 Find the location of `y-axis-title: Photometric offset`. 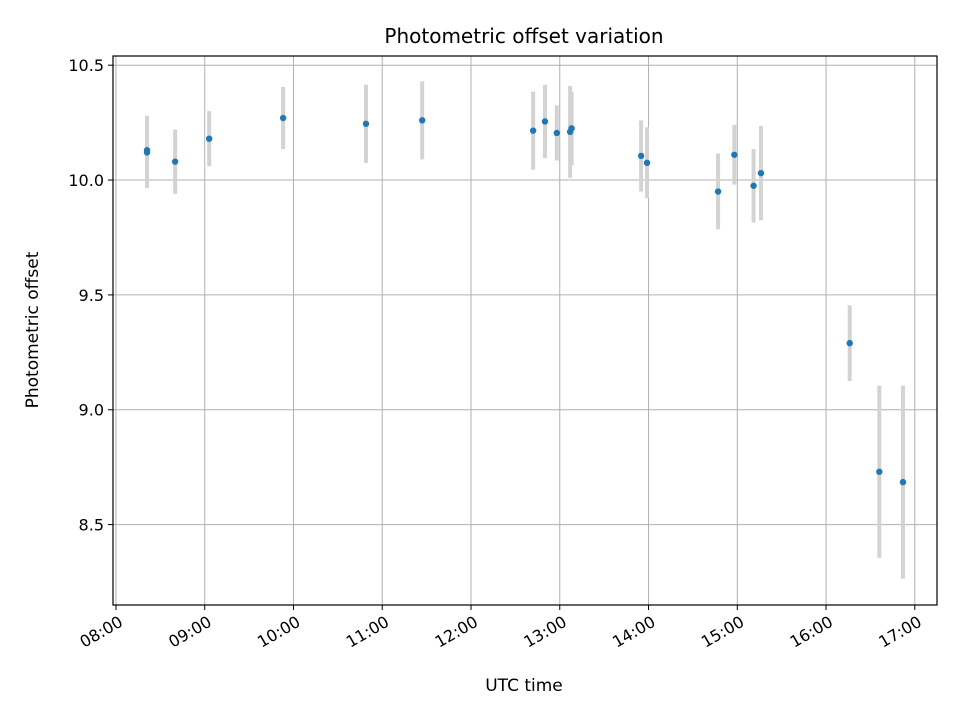

y-axis-title: Photometric offset is located at coordinates (33, 329).